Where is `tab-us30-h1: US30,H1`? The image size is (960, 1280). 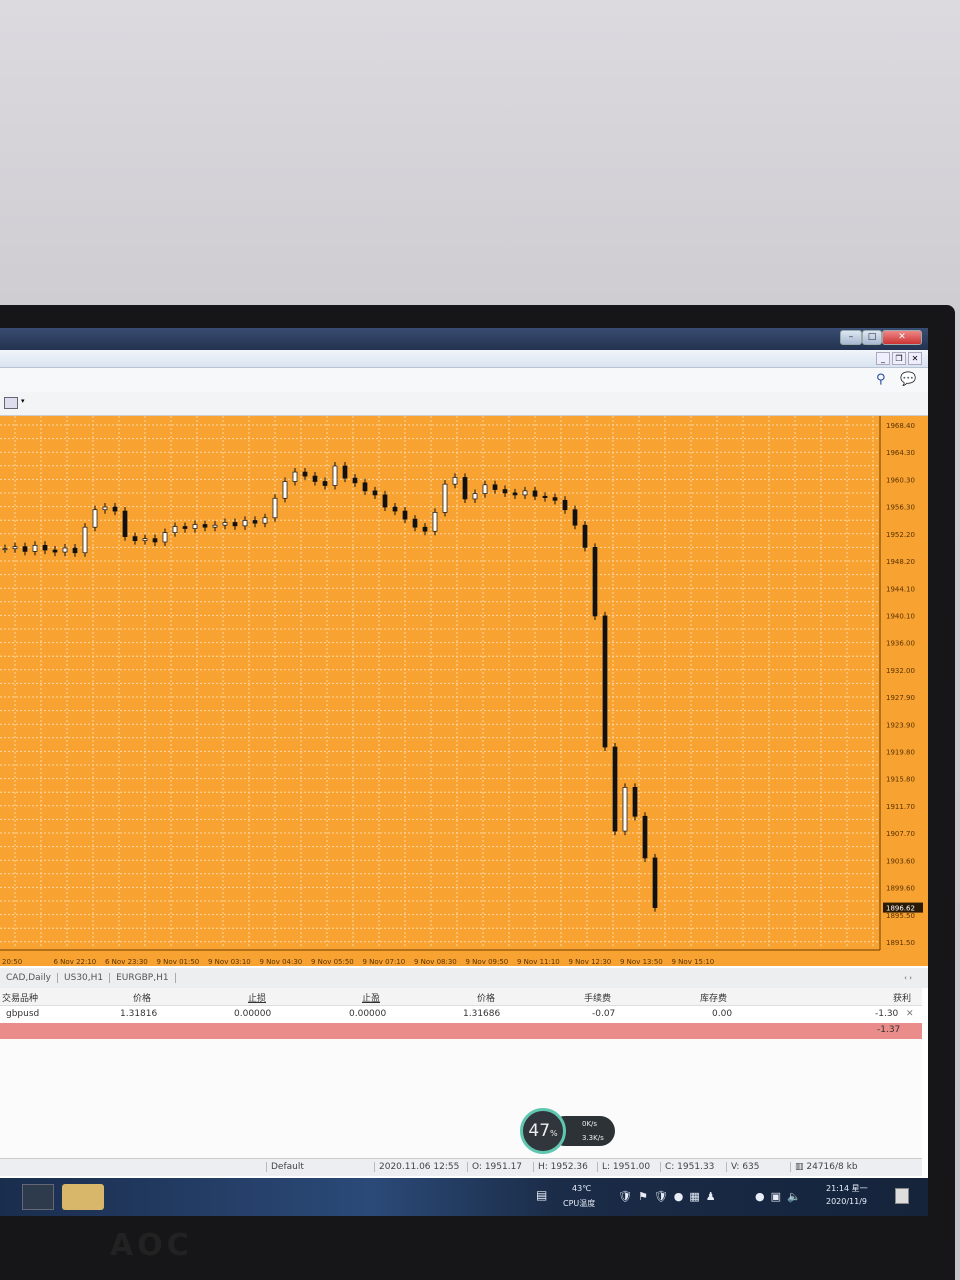 tab-us30-h1: US30,H1 is located at coordinates (84, 978).